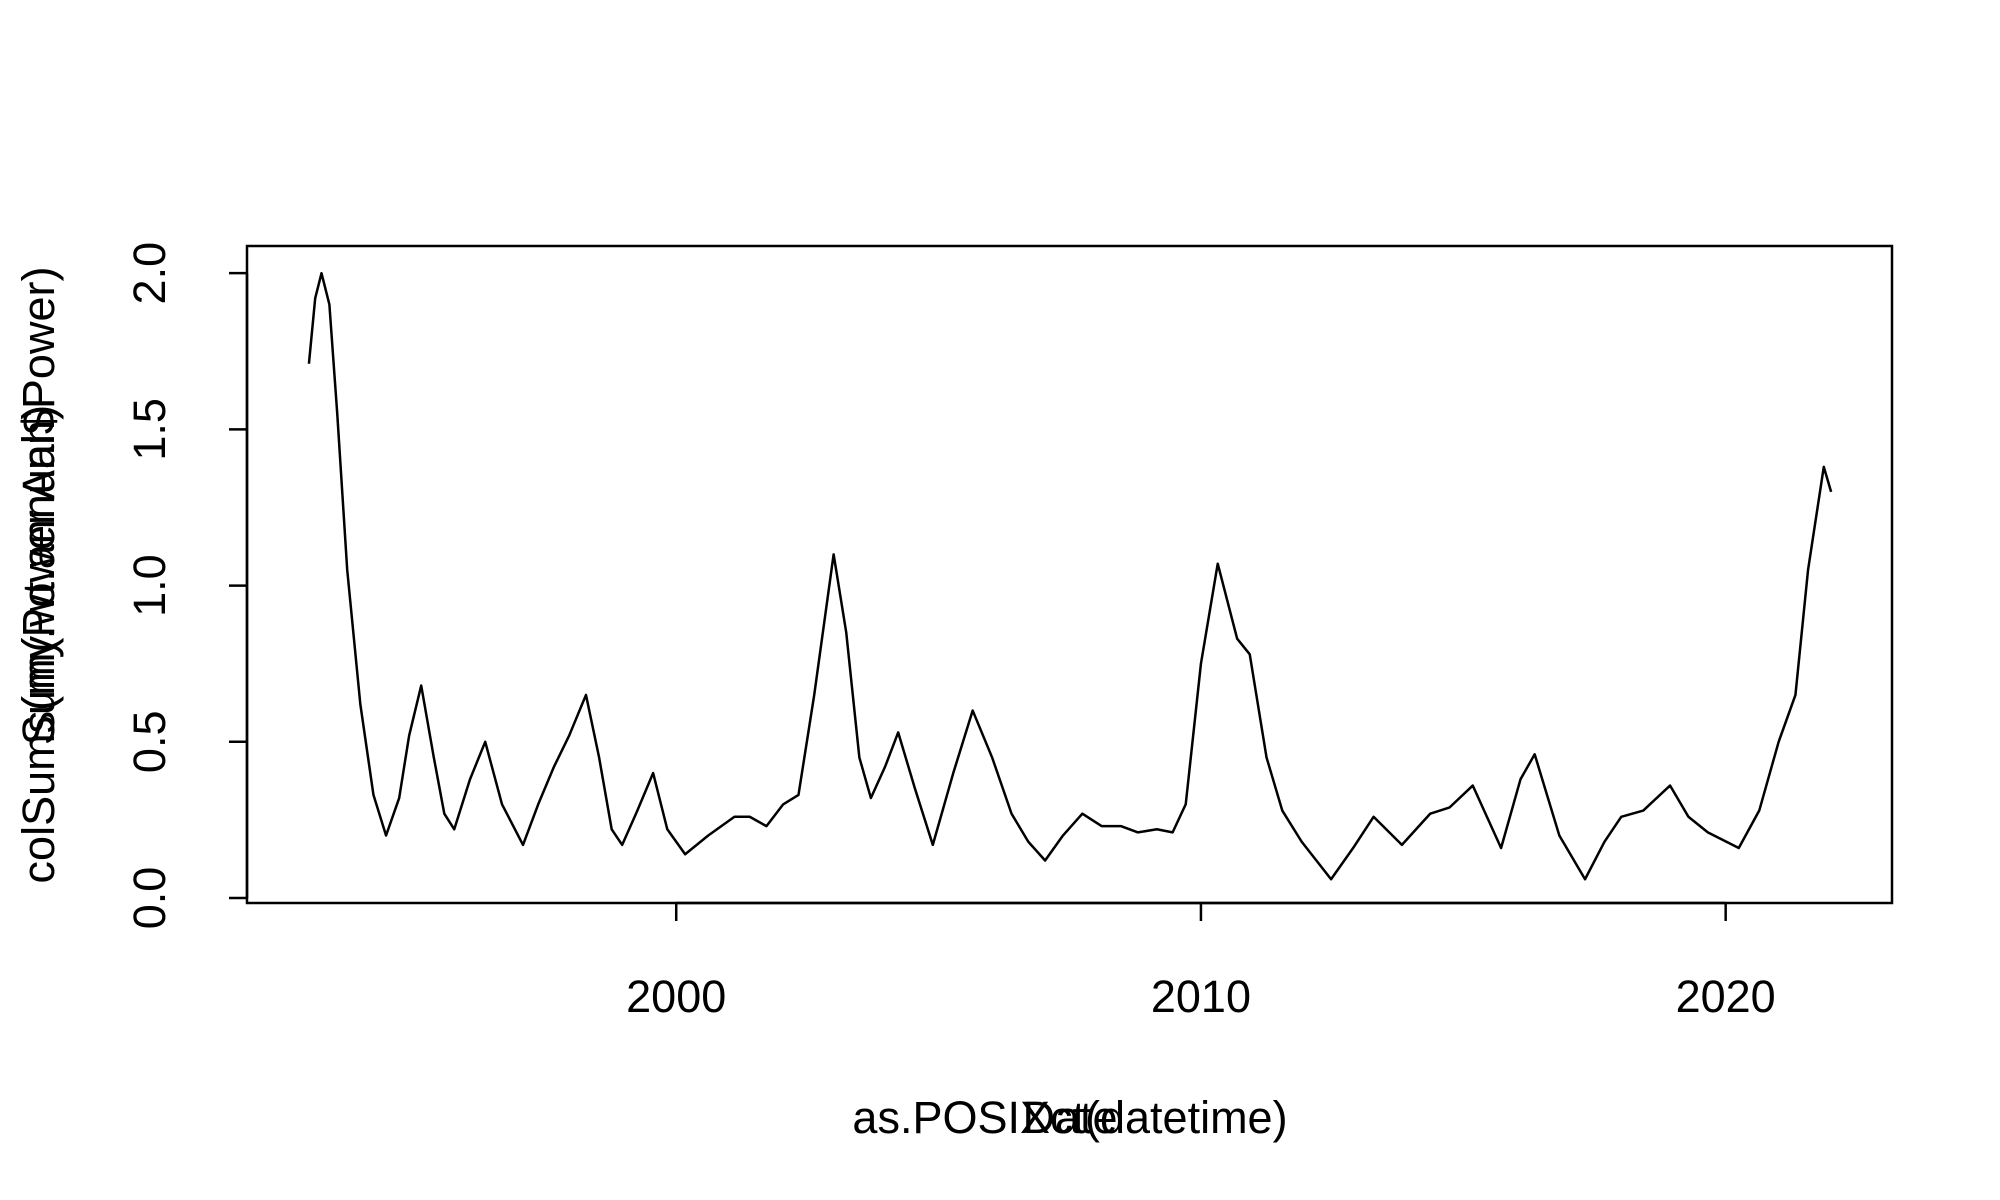 Image resolution: width=2000 pixels, height=1200 pixels. Describe the element at coordinates (149, 585) in the screenshot. I see `y-tick-label: 1.0` at that location.